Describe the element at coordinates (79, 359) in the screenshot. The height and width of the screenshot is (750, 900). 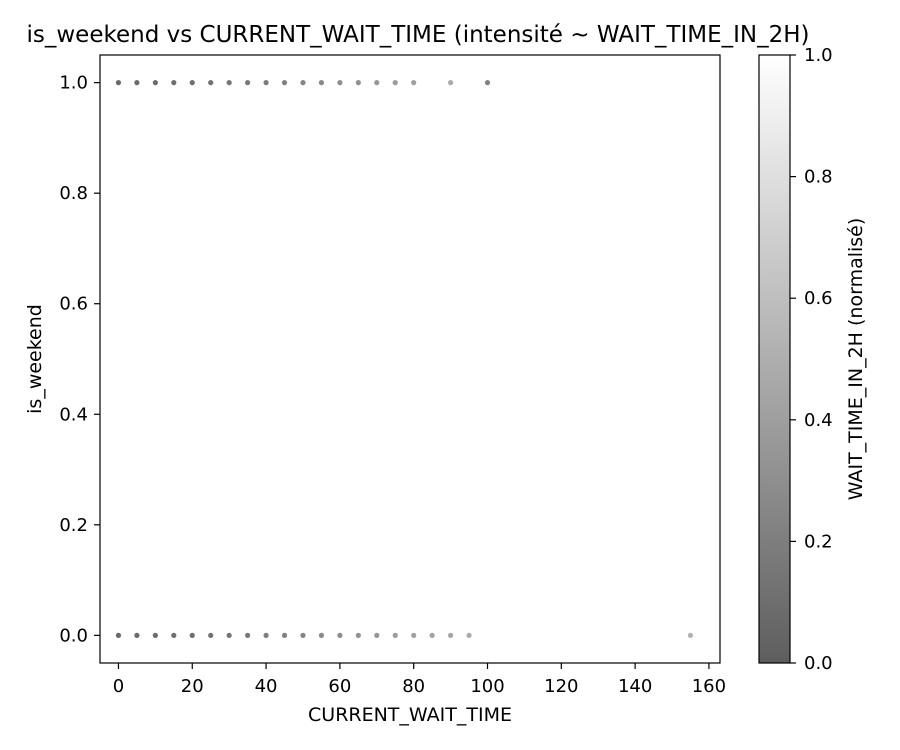
I see `y-axis-ticks: 0.0 0.2 0.4 0.6 0.8 1.0` at that location.